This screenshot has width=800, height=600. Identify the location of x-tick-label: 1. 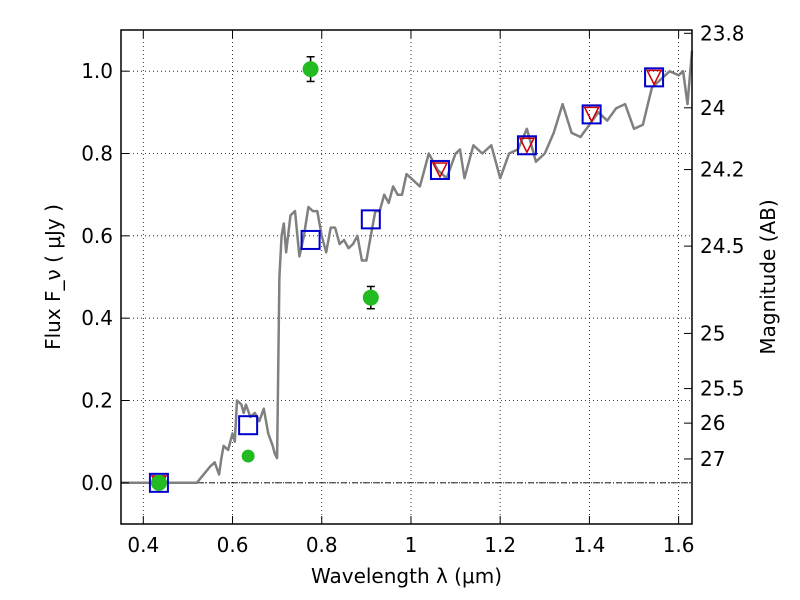
(411, 545).